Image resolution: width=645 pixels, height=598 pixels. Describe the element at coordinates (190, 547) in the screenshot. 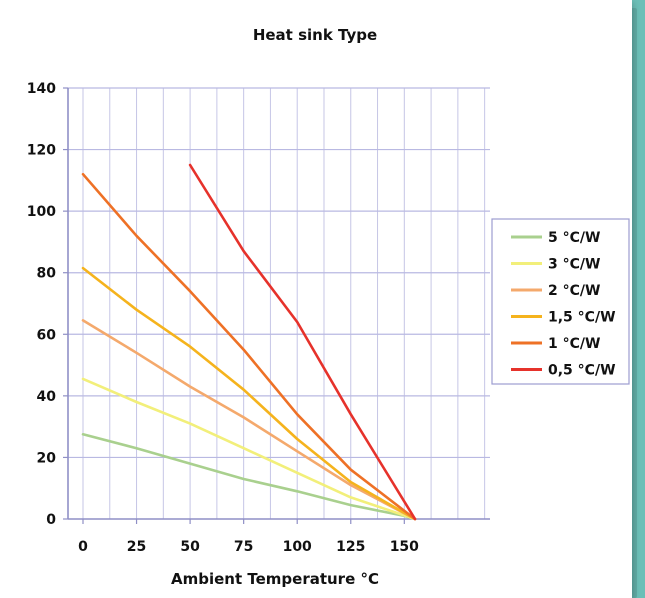

I see `x-tick-label: 50` at that location.